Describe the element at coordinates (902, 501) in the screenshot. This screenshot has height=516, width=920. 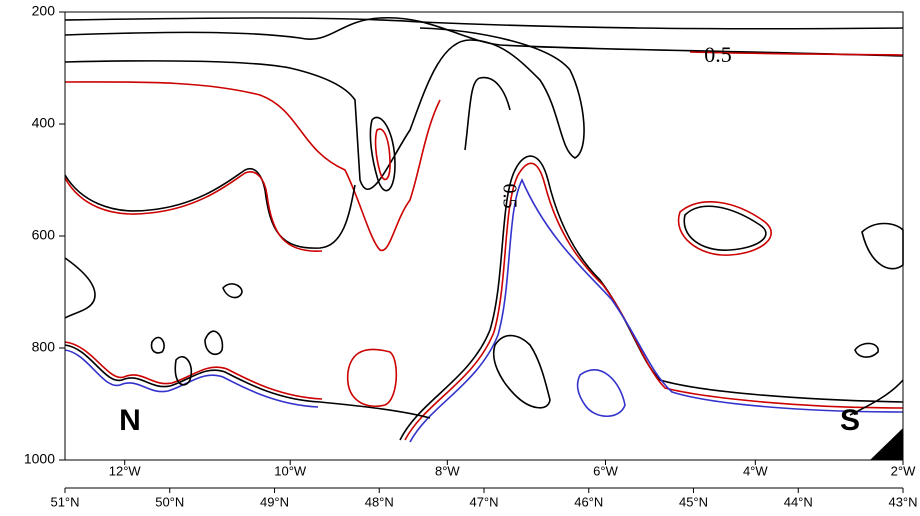
I see `x-tick-label: 43°N` at that location.